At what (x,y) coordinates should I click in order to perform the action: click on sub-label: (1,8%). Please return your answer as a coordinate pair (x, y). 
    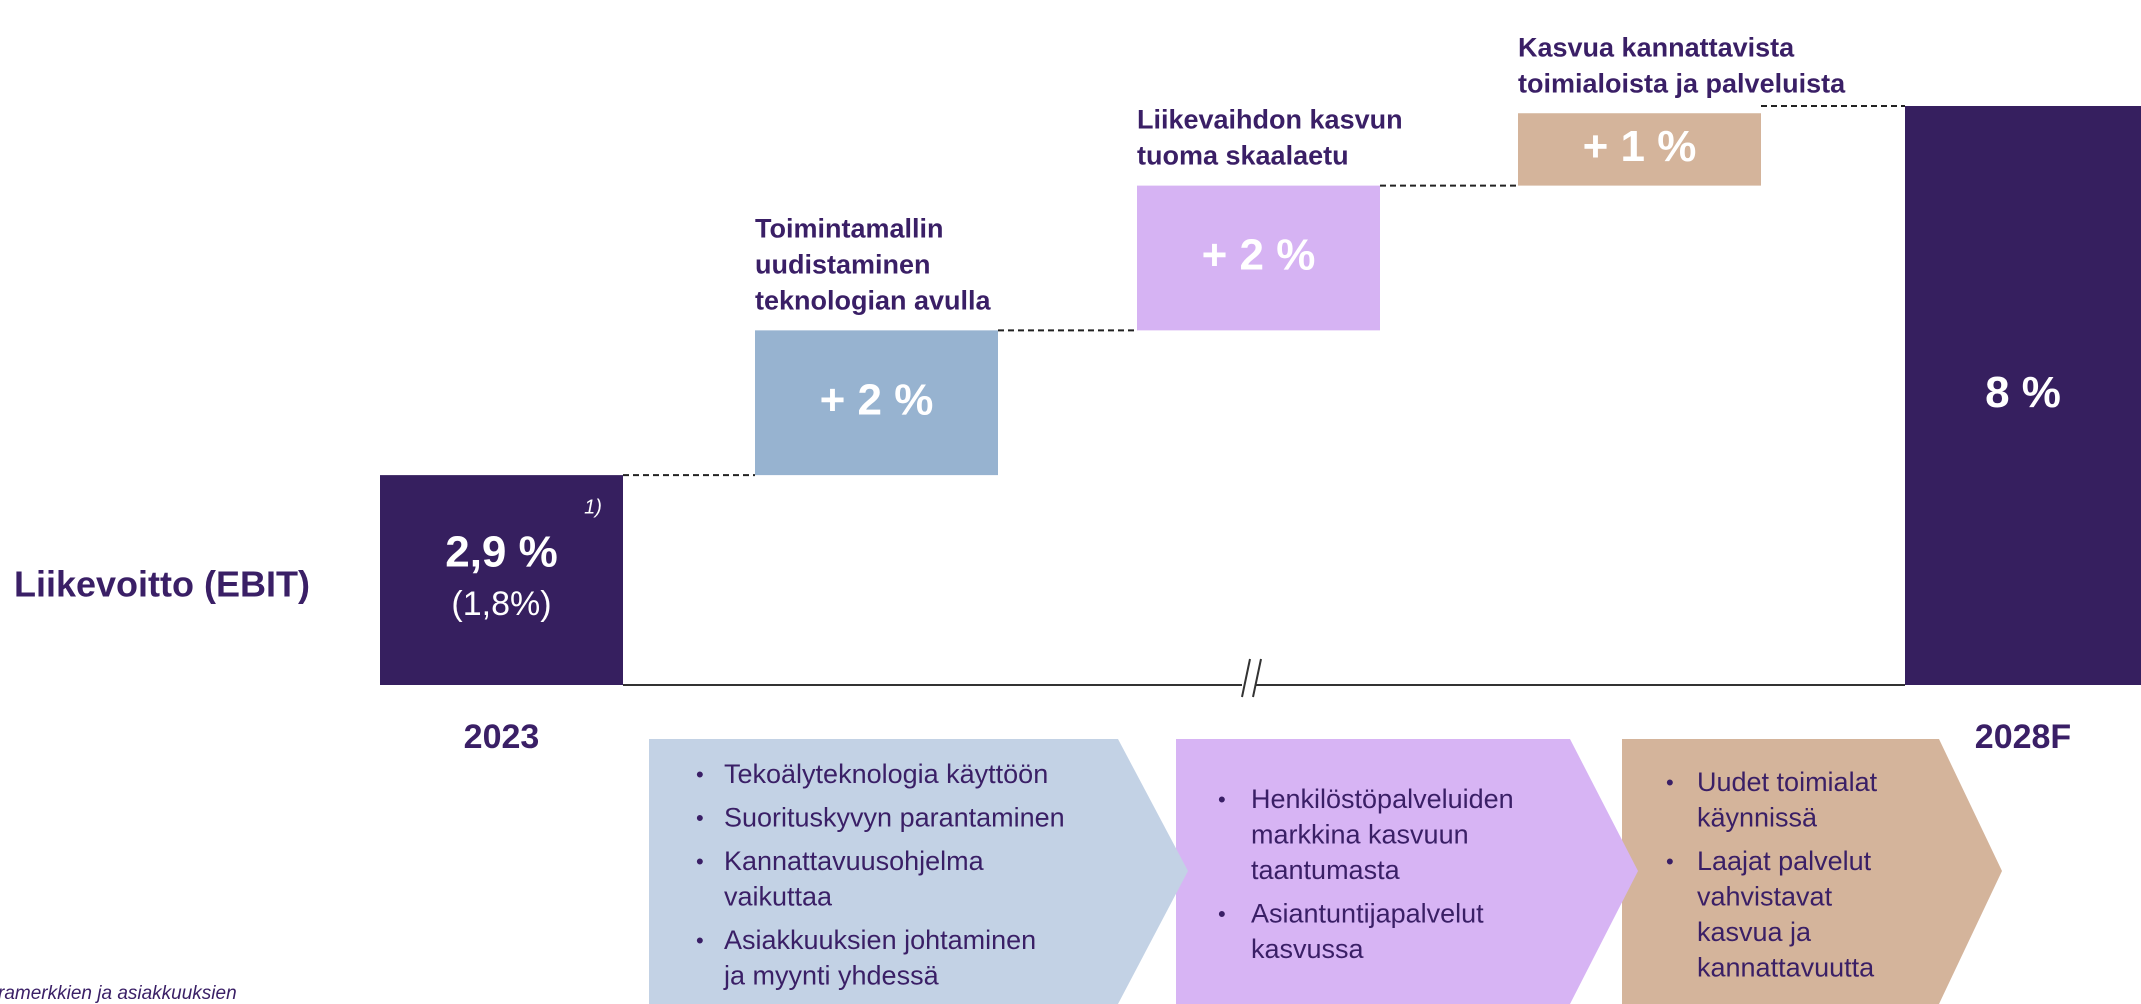
    Looking at the image, I should click on (501, 604).